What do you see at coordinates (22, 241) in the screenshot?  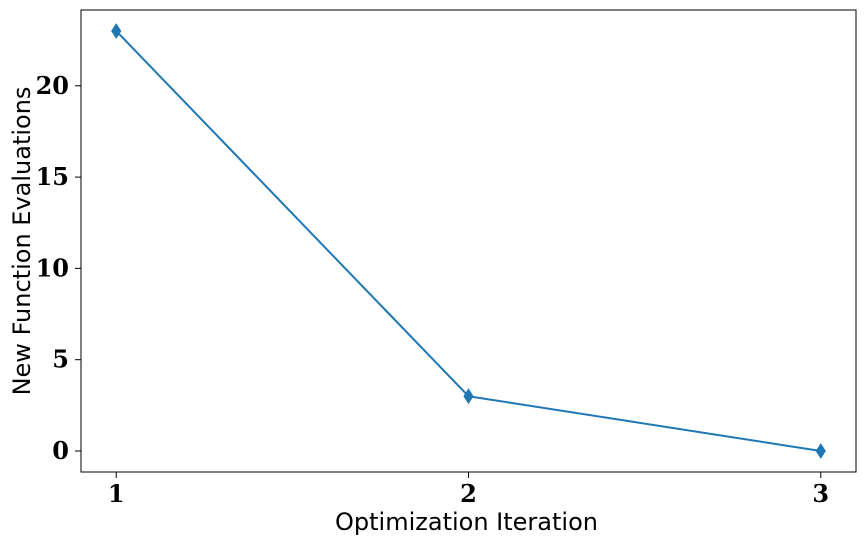 I see `y-axis-title: New Function Evaluations` at bounding box center [22, 241].